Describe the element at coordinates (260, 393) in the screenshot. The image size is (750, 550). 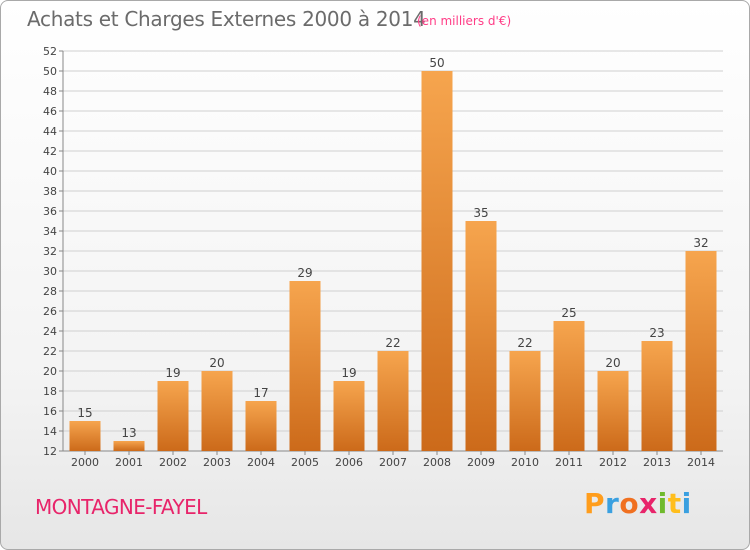
I see `bar-value-label: 17` at that location.